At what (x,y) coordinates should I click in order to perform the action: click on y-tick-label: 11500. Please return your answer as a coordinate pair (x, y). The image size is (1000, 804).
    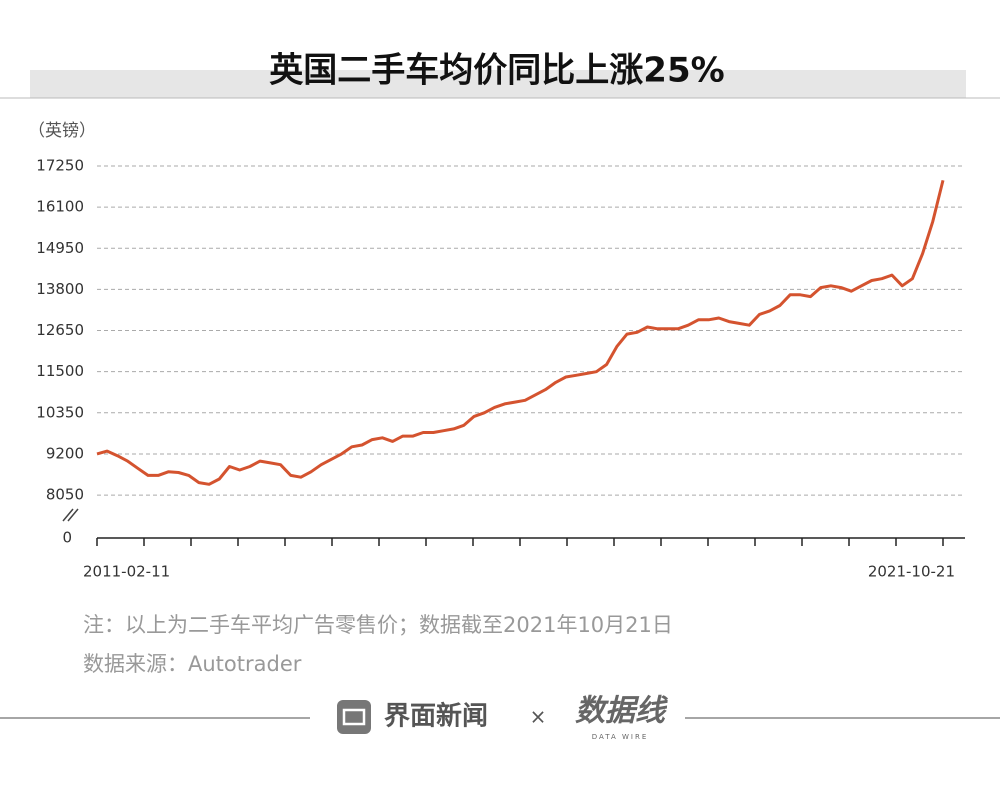
    Looking at the image, I should click on (60, 371).